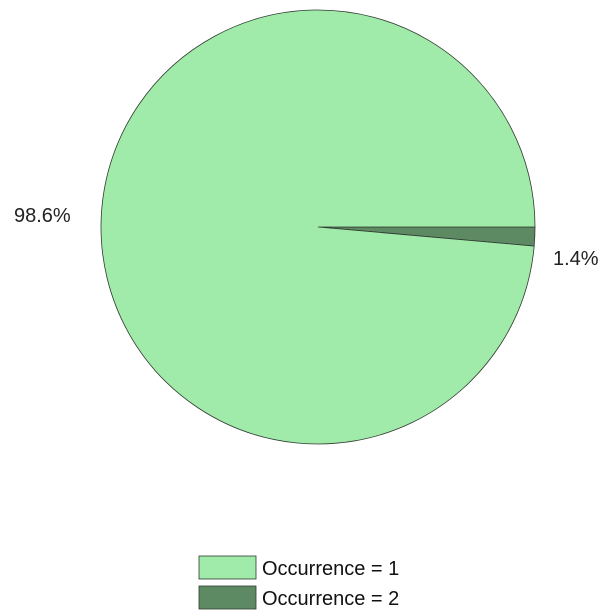  I want to click on slice-percentage-label-2: 1.4%, so click(576, 259).